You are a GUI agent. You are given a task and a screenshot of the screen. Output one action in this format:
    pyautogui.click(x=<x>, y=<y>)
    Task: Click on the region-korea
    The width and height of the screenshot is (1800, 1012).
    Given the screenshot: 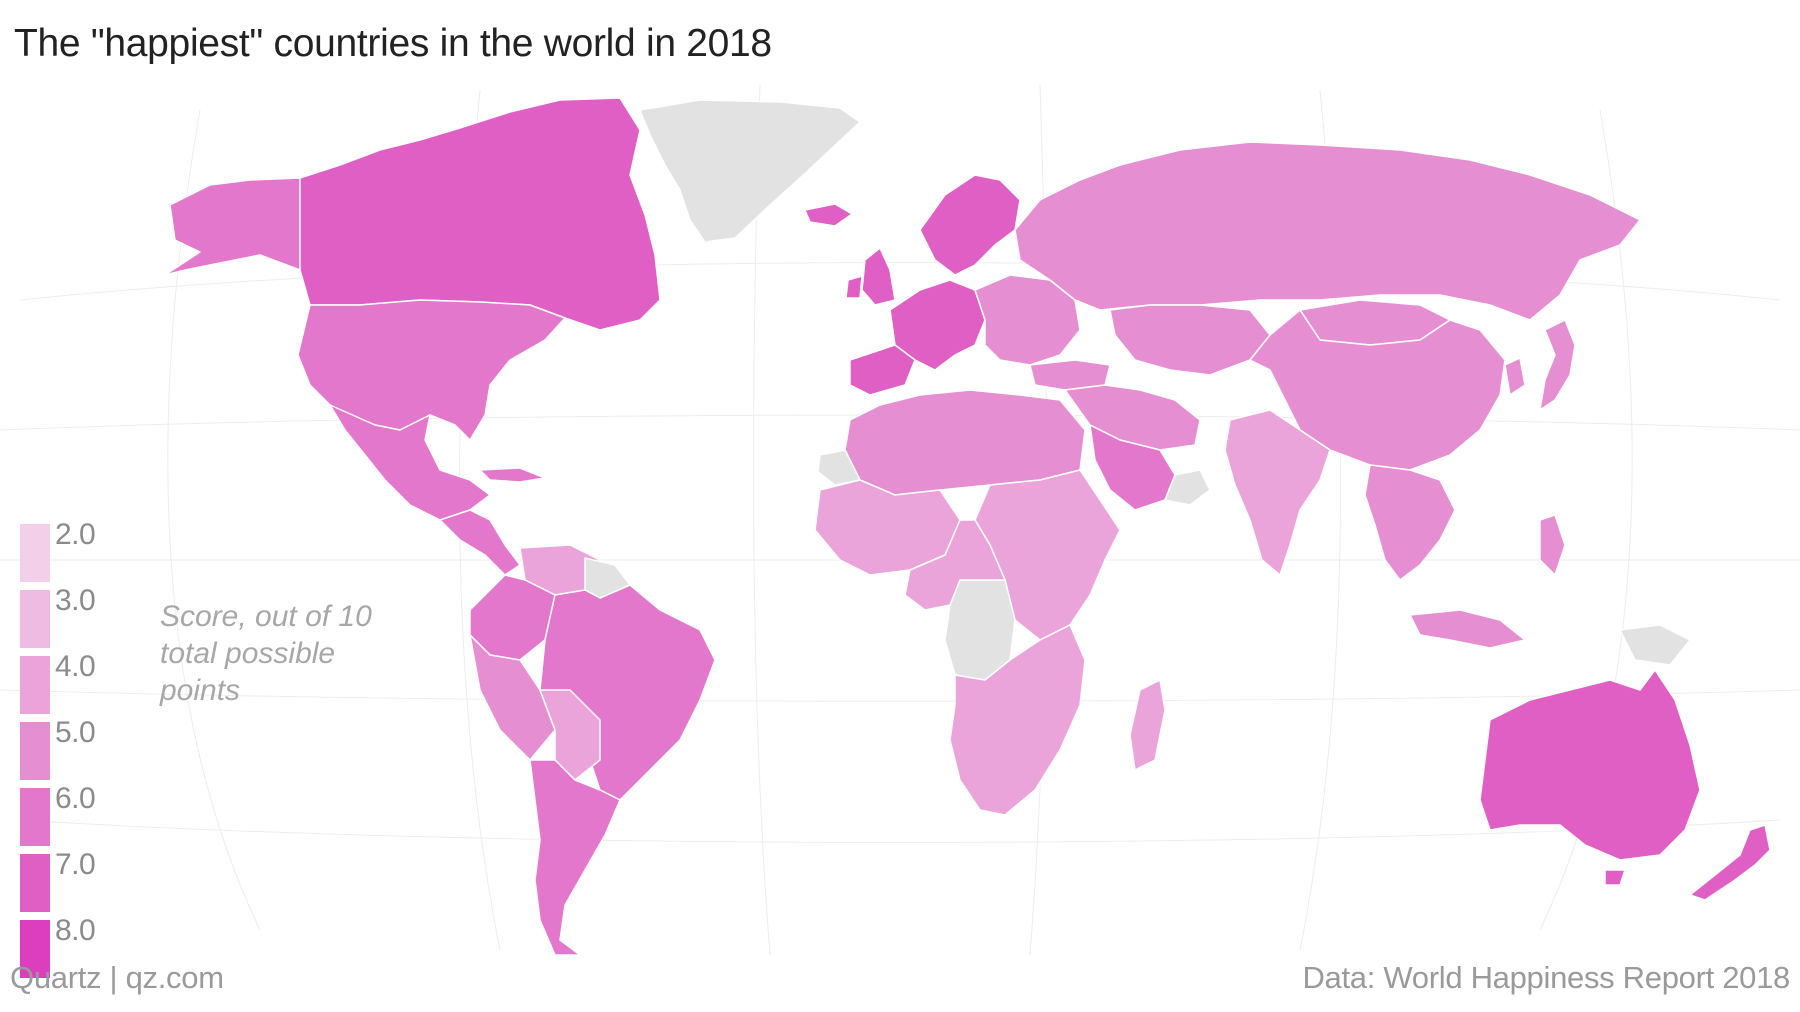 What is the action you would take?
    pyautogui.click(x=1515, y=376)
    